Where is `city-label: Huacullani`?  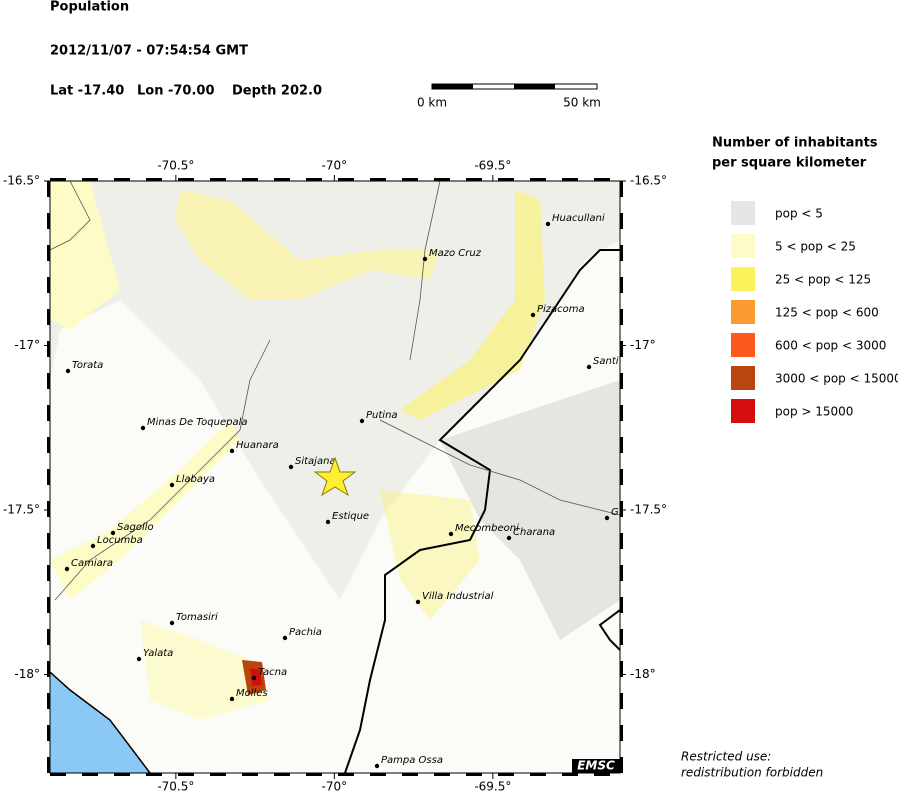
city-label: Huacullani is located at coordinates (578, 218).